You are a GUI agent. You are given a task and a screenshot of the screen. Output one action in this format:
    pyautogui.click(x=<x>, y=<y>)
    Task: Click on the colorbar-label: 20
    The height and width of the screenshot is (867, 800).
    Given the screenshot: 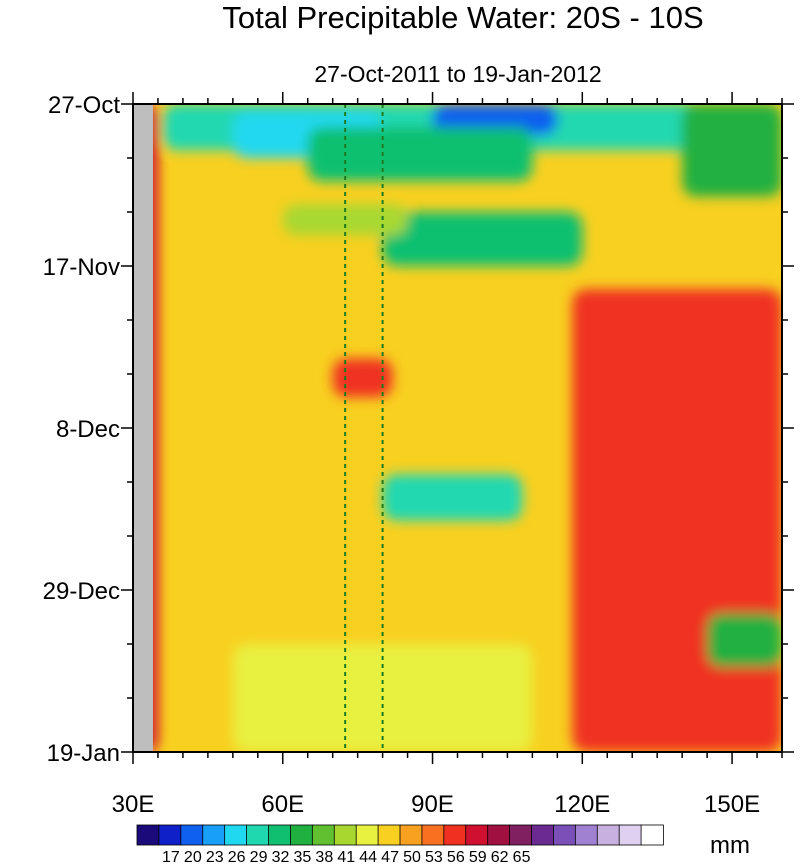 What is the action you would take?
    pyautogui.click(x=193, y=857)
    